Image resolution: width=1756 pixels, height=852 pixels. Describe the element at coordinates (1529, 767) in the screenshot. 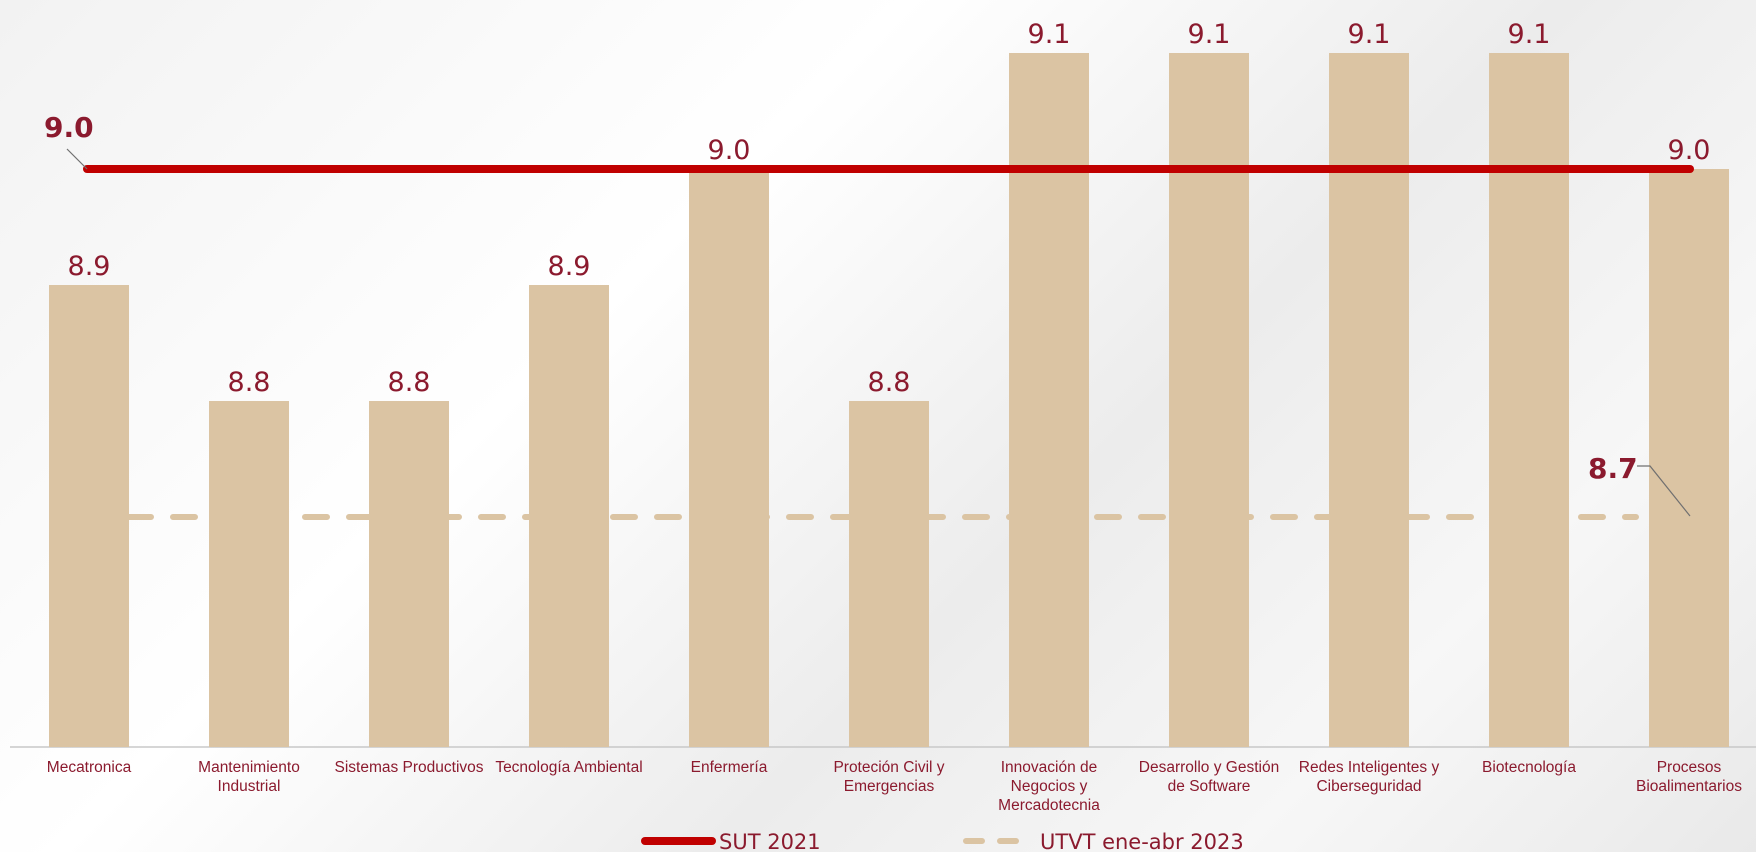

I see `x-tick-label-9-0: Biotecnología` at that location.